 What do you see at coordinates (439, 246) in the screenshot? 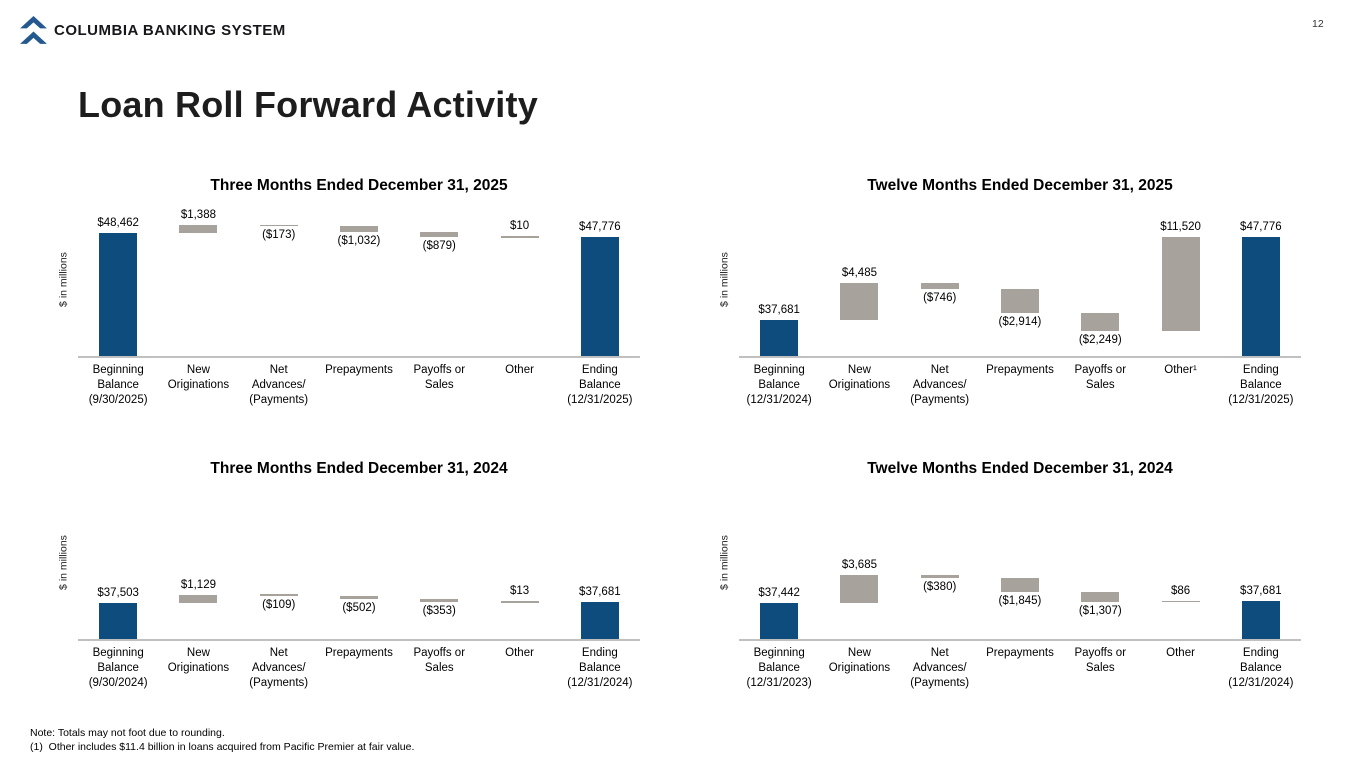
I see `value-label: ($879)` at bounding box center [439, 246].